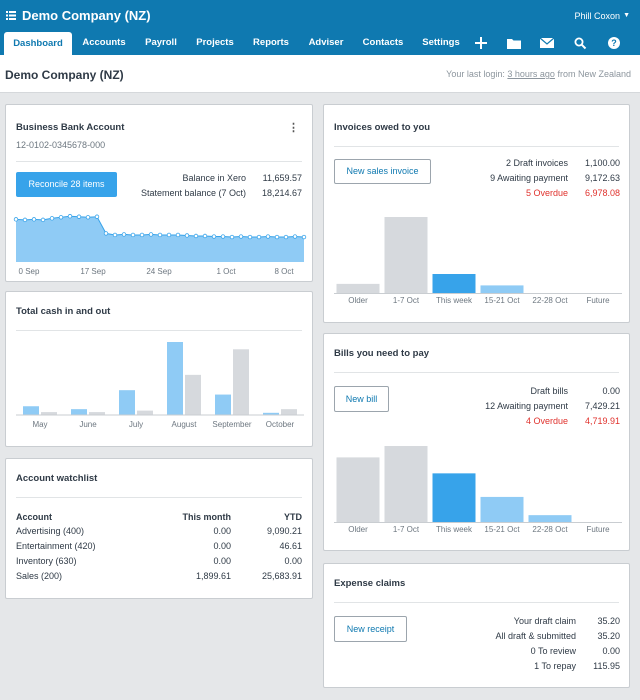 The image size is (640, 700). What do you see at coordinates (514, 43) in the screenshot?
I see `folder-icon` at bounding box center [514, 43].